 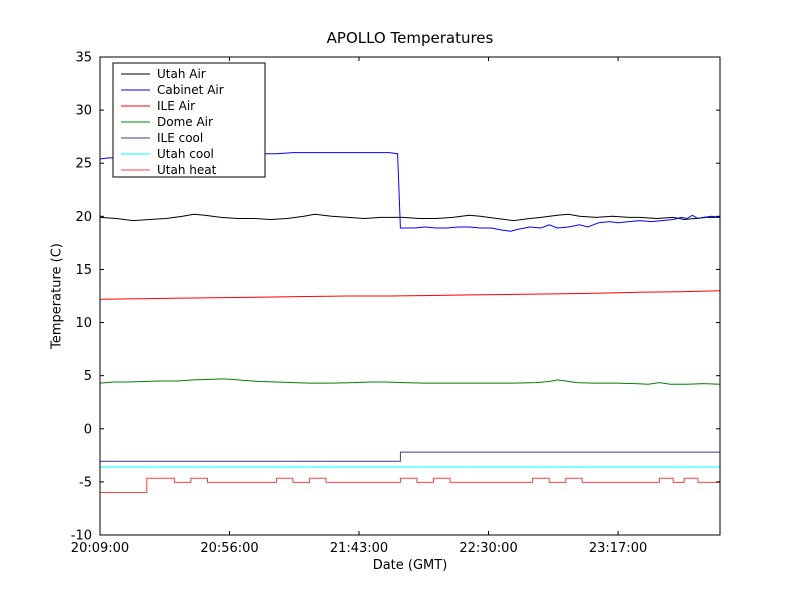 What do you see at coordinates (83, 164) in the screenshot?
I see `y-tick-label: 25` at bounding box center [83, 164].